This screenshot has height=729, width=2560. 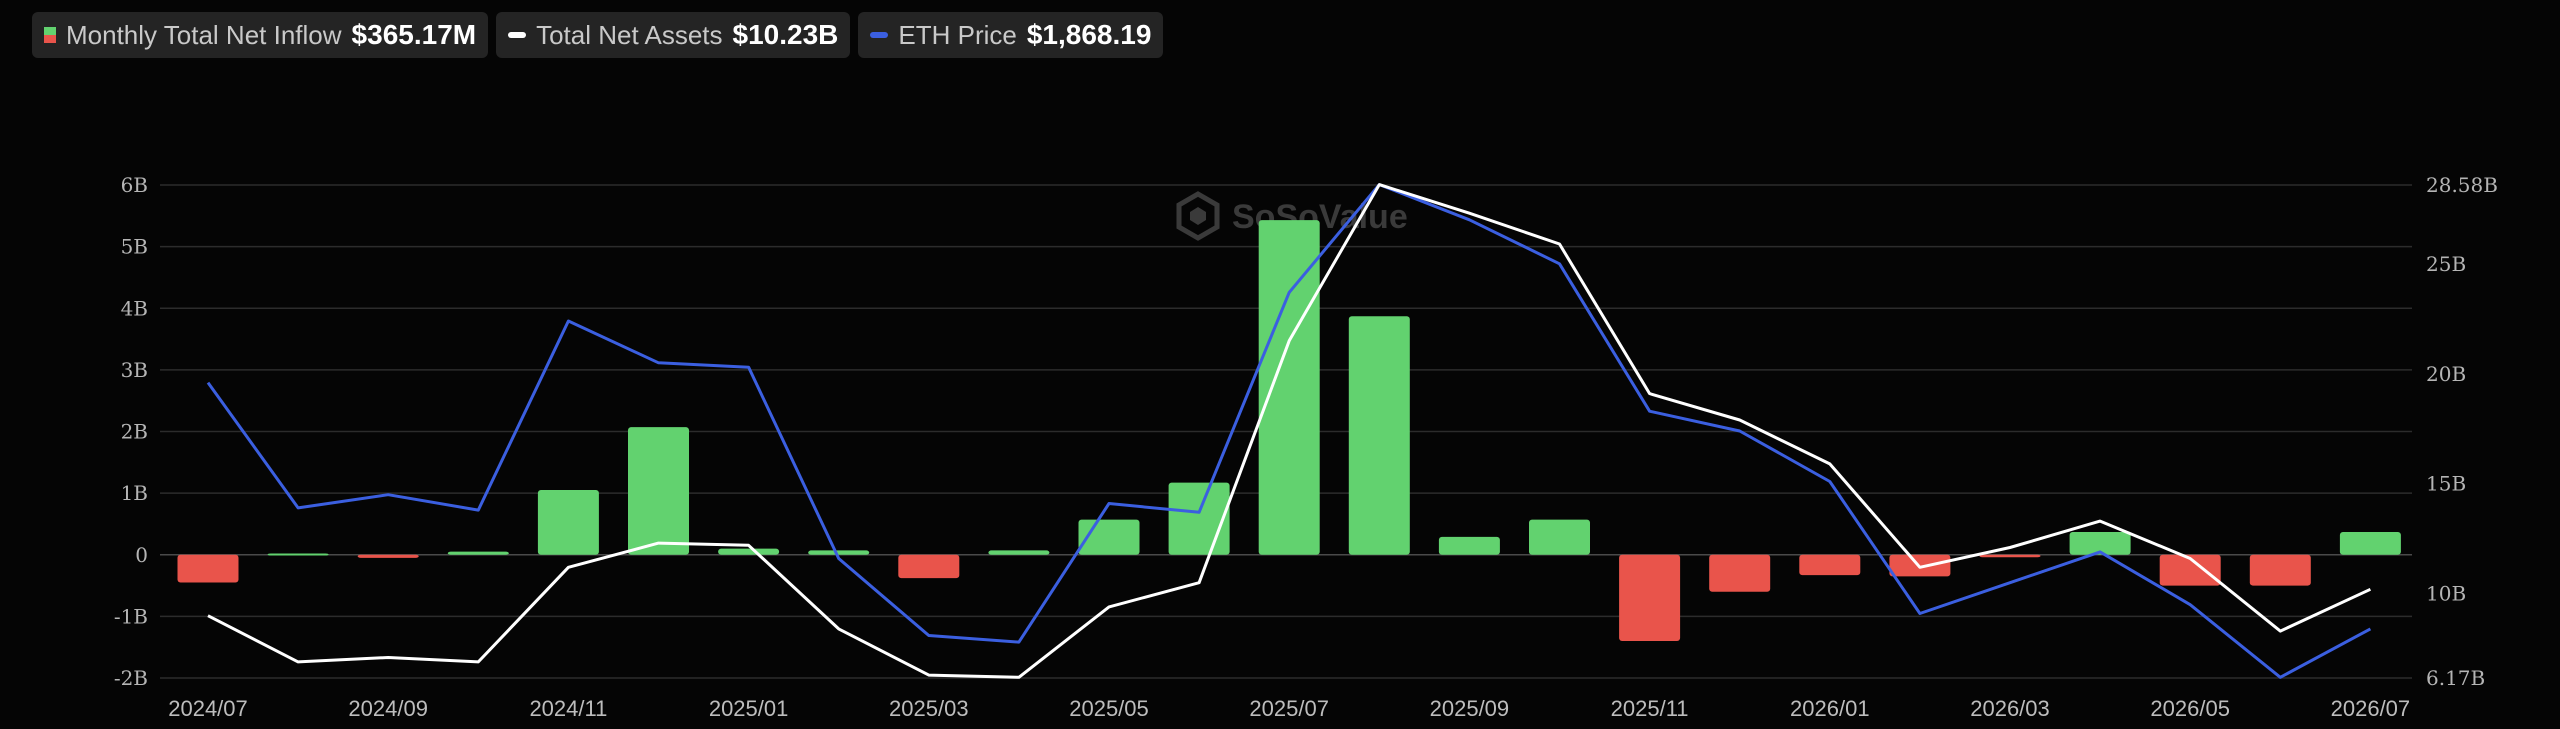 I want to click on legend-eth-value: $1,868.19, so click(x=1089, y=34).